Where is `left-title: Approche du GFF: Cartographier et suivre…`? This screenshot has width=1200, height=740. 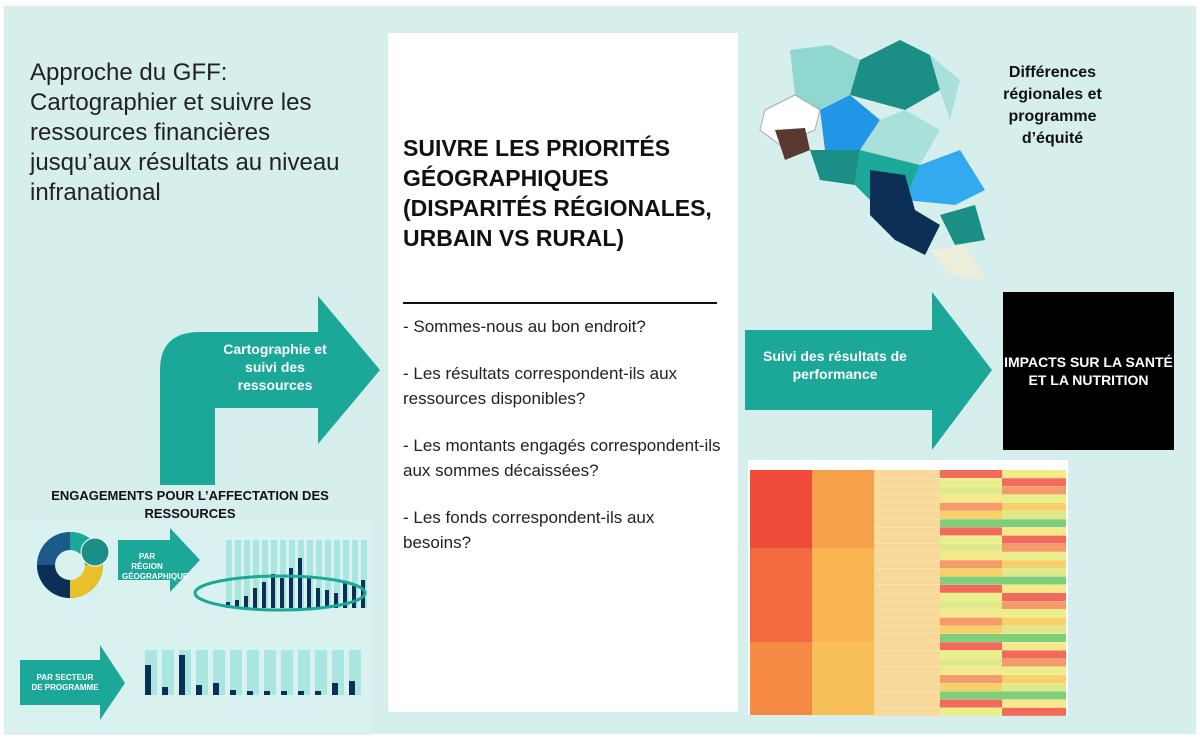
left-title: Approche du GFF: Cartographier et suivre… is located at coordinates (185, 132).